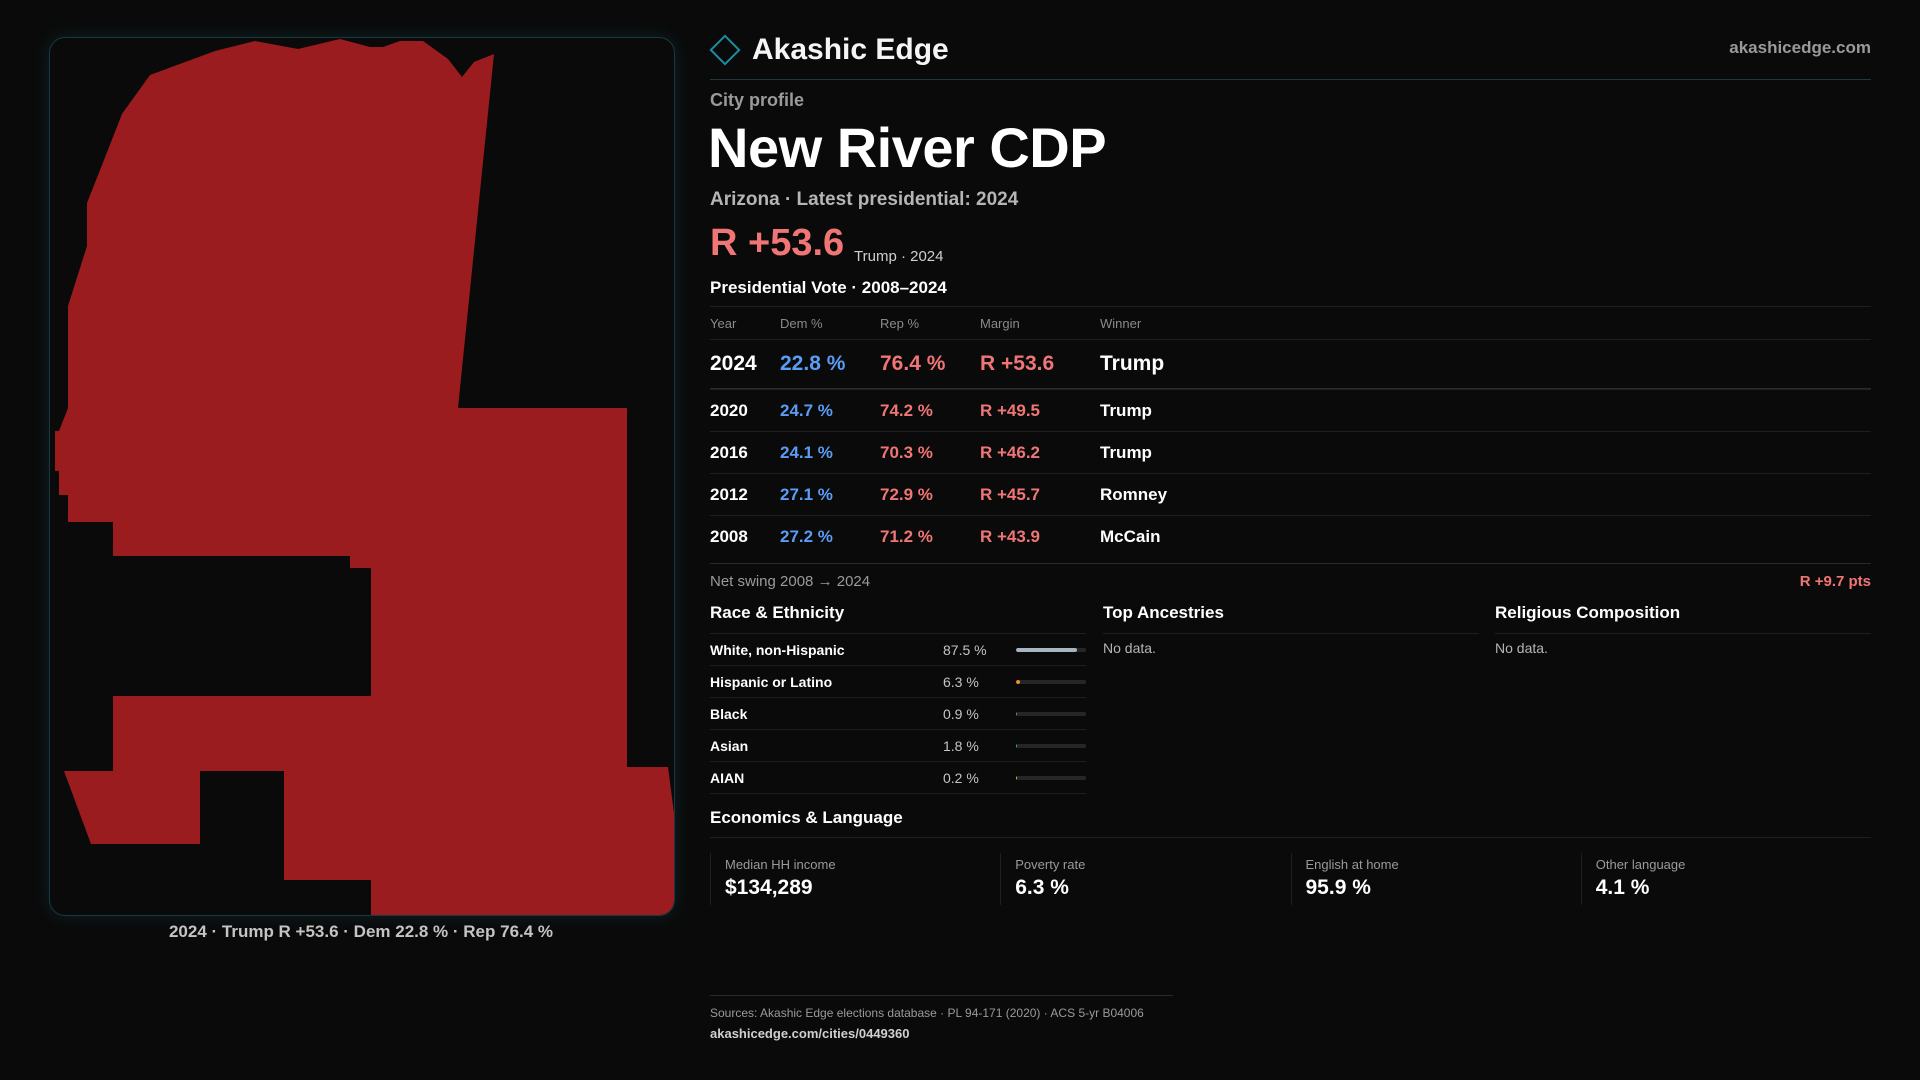 Image resolution: width=1920 pixels, height=1080 pixels. I want to click on cell-rep: 70.3 %, so click(906, 452).